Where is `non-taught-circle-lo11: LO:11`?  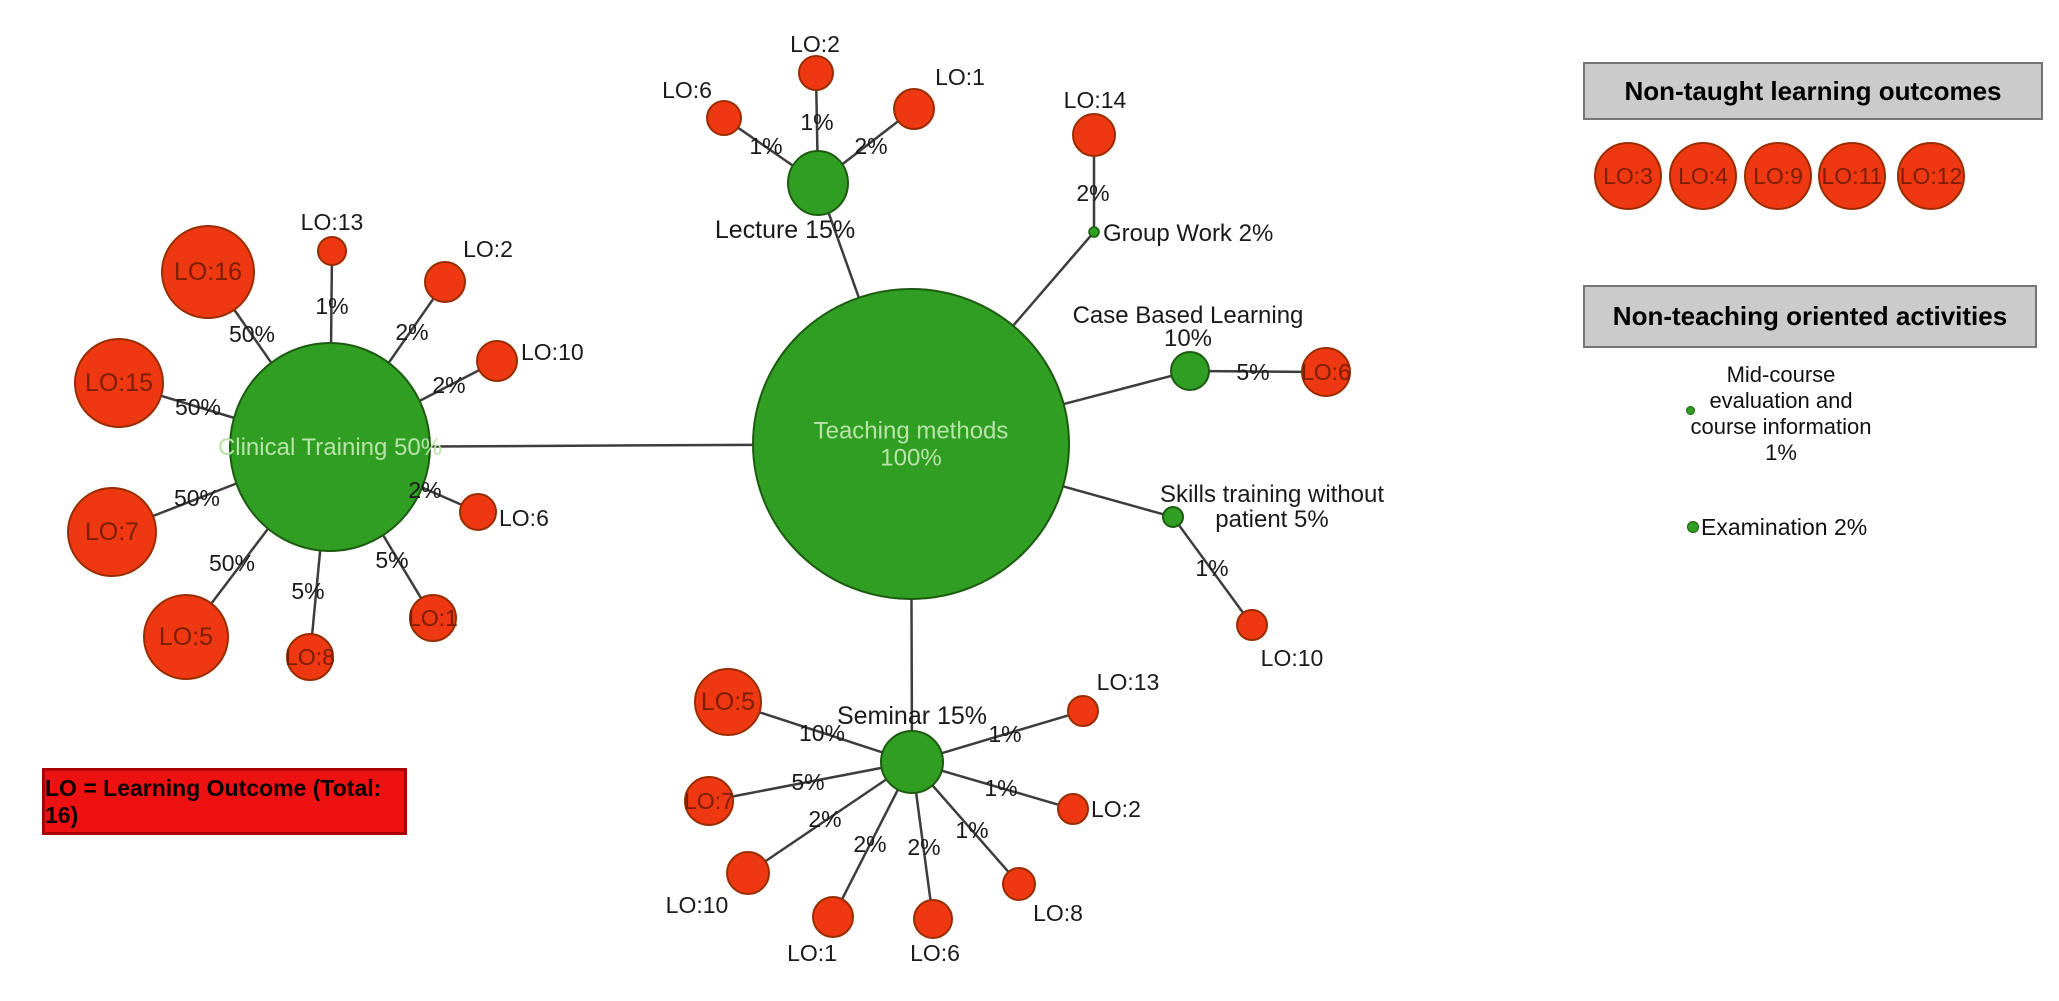
non-taught-circle-lo11: LO:11 is located at coordinates (1852, 176).